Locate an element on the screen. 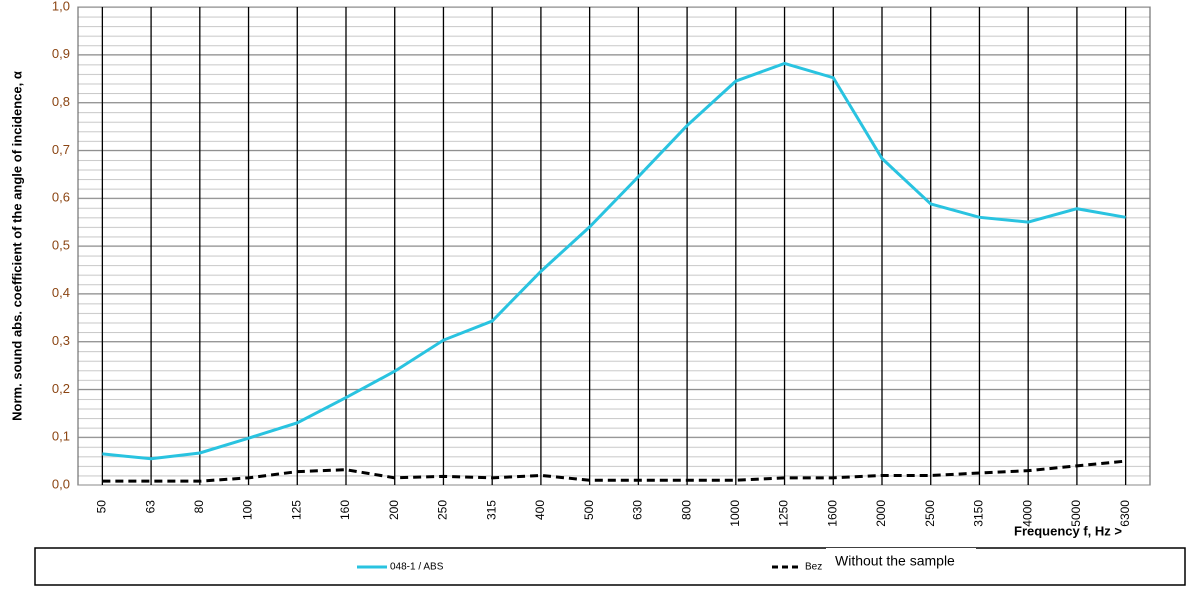  x-tick-label: 1600 is located at coordinates (832, 513).